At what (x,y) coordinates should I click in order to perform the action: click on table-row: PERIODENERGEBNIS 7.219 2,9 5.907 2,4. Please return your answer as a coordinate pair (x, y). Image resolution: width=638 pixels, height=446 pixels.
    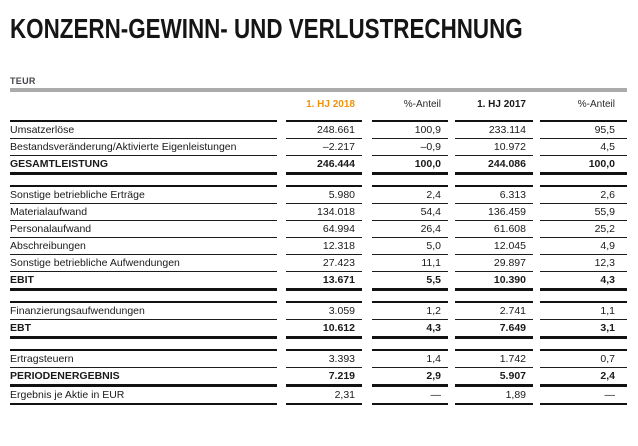
    Looking at the image, I should click on (318, 377).